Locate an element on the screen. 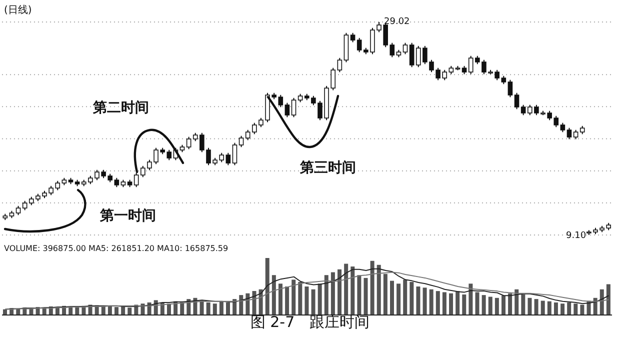 Image resolution: width=620 pixels, height=341 pixels. annotation: 图 2-7 跟庄时间 is located at coordinates (310, 322).